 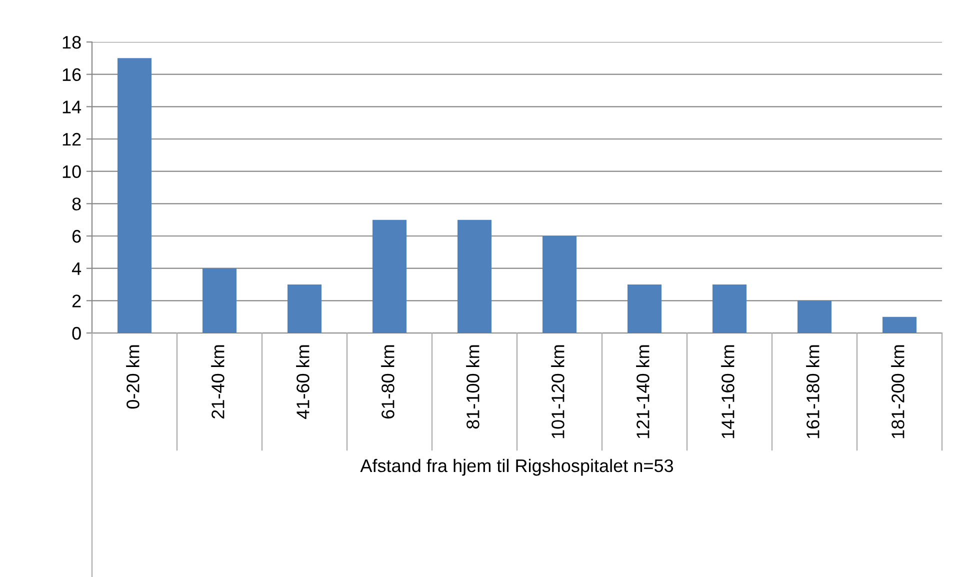 I want to click on x-tick-label: 41-60 km, so click(x=303, y=382).